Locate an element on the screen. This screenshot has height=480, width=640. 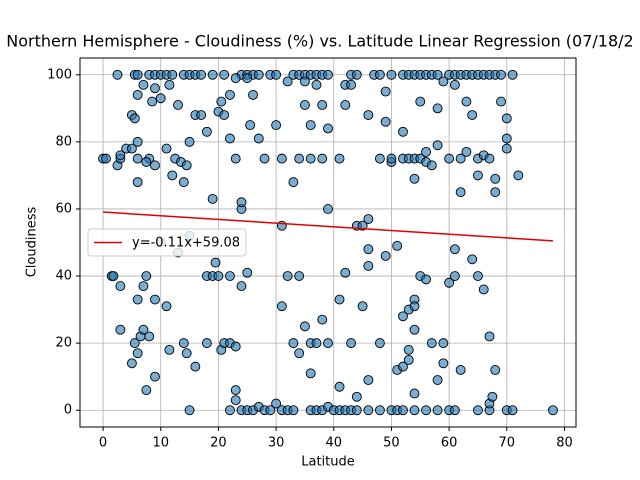
x-tick-label: 50 is located at coordinates (391, 443).